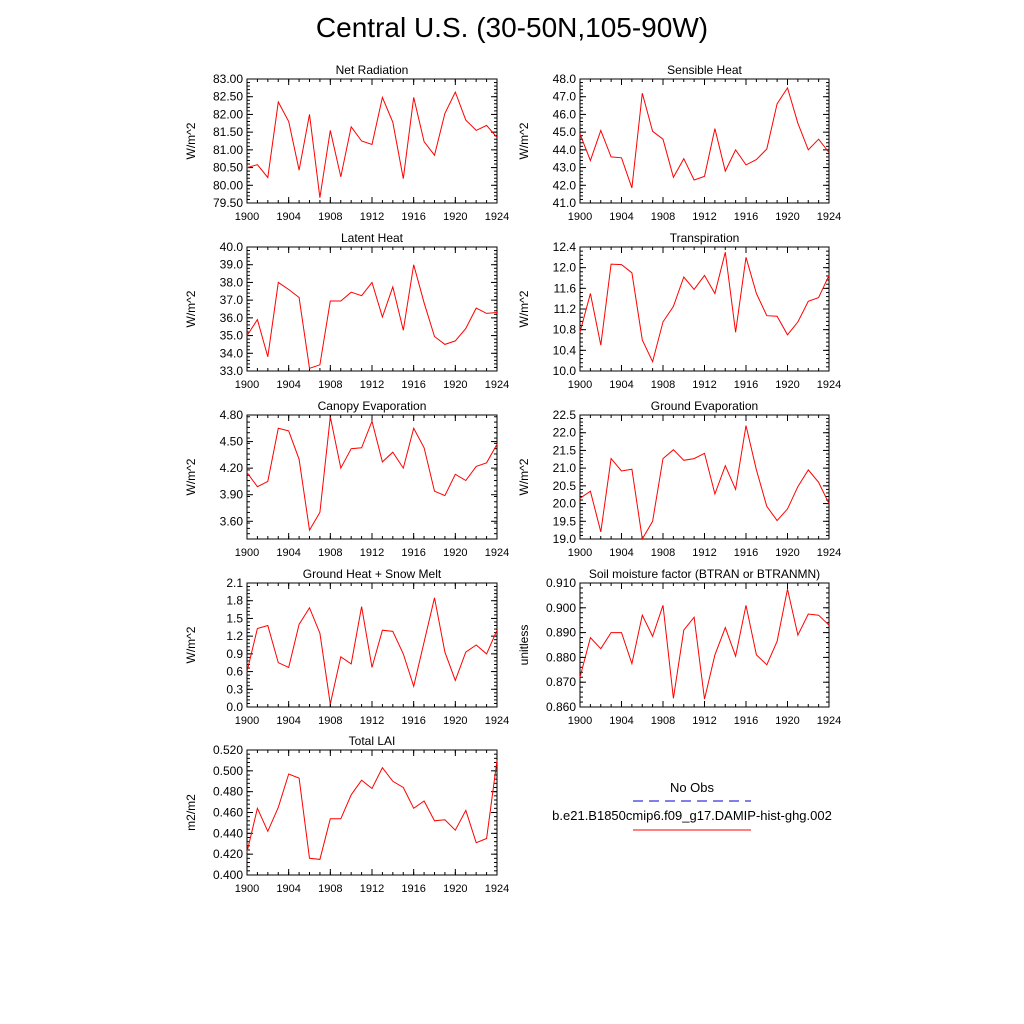 The width and height of the screenshot is (1024, 1024). I want to click on y-tick-label: 10.0, so click(565, 371).